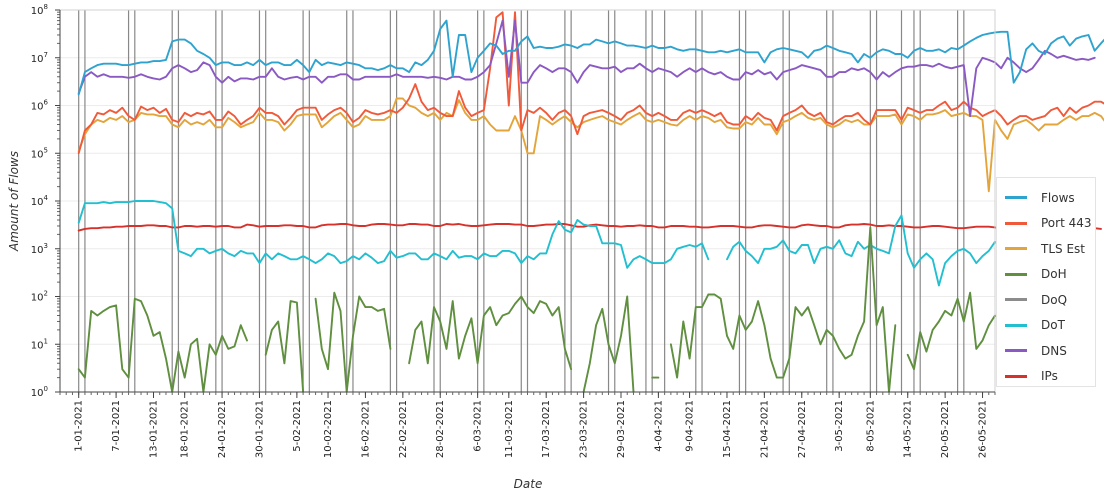 This screenshot has width=1104, height=495. Describe the element at coordinates (478, 426) in the screenshot. I see `x-tick-label: 6-03-2021` at that location.